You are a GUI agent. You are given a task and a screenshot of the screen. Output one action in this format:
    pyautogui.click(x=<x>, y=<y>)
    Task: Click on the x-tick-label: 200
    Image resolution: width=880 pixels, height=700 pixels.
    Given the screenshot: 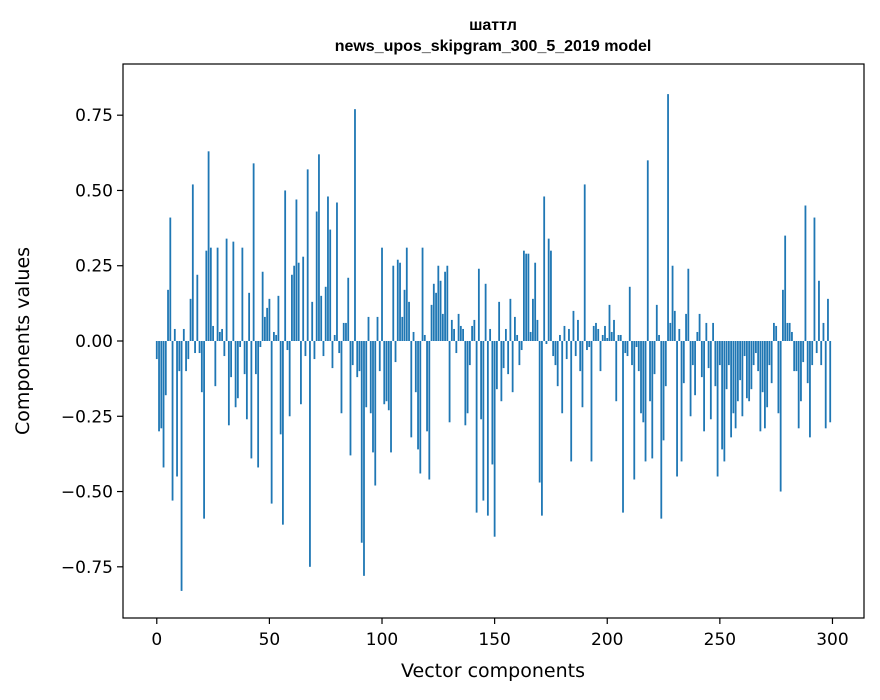 What is the action you would take?
    pyautogui.click(x=607, y=640)
    